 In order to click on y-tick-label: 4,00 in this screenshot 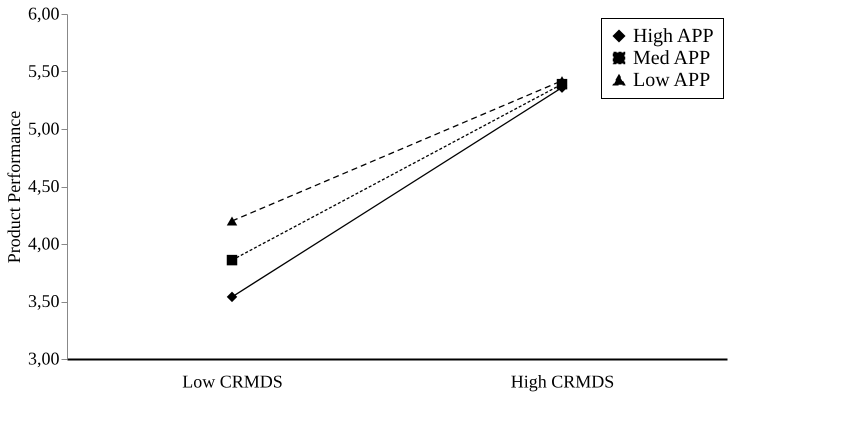, I will do `click(44, 244)`.